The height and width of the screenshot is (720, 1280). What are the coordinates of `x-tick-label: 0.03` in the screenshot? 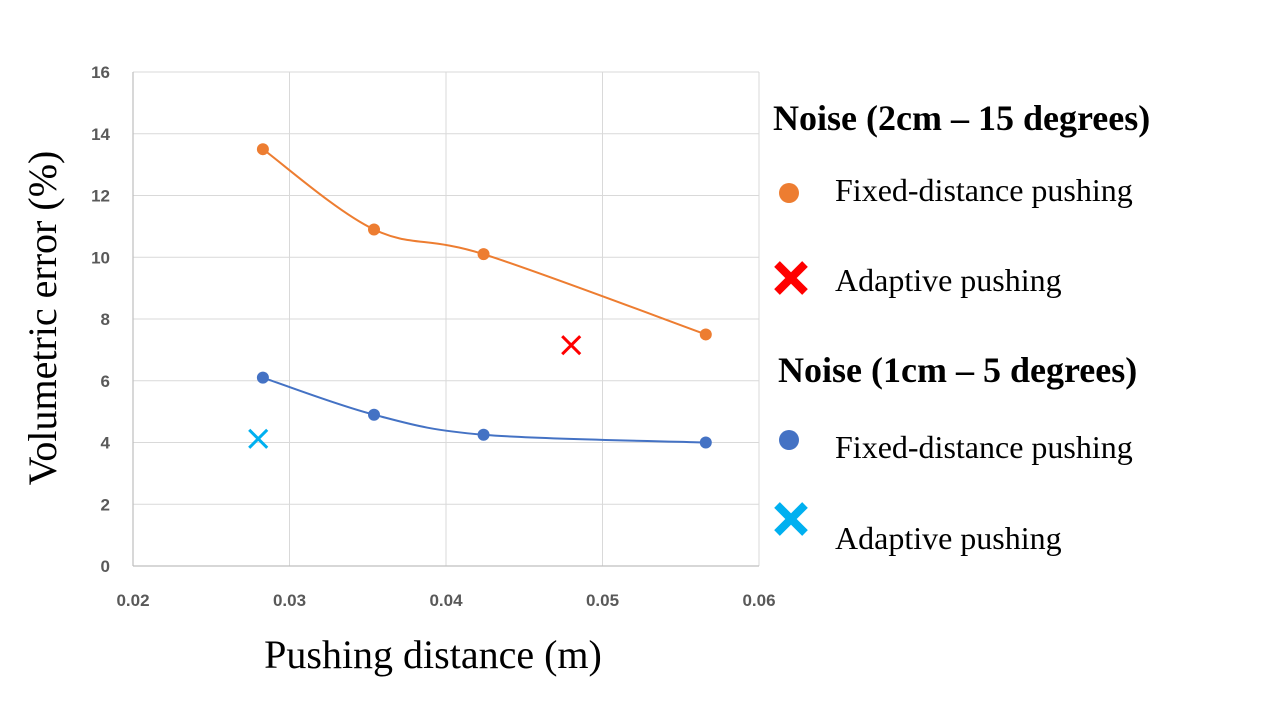 It's located at (289, 600).